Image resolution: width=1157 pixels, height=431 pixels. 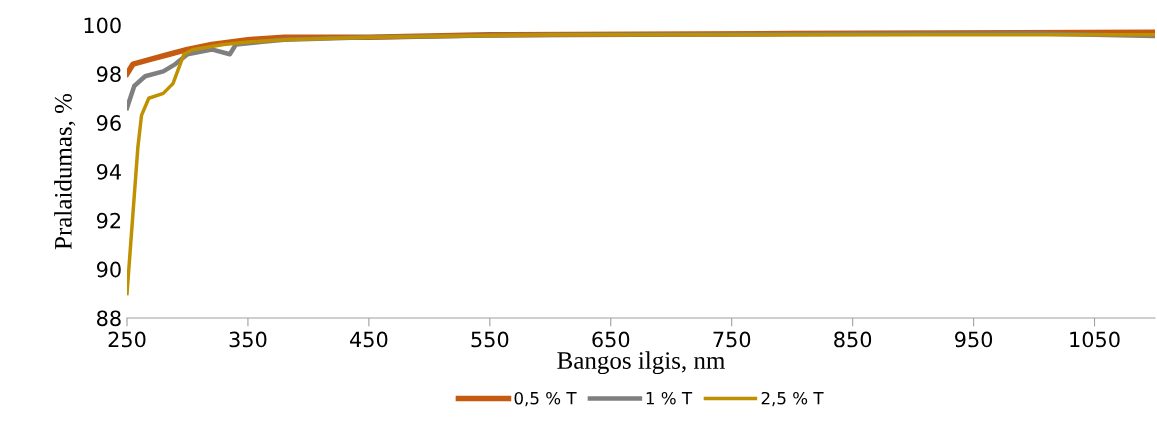 What do you see at coordinates (641, 363) in the screenshot?
I see `x-axis-title: Bangos ilgis, nm` at bounding box center [641, 363].